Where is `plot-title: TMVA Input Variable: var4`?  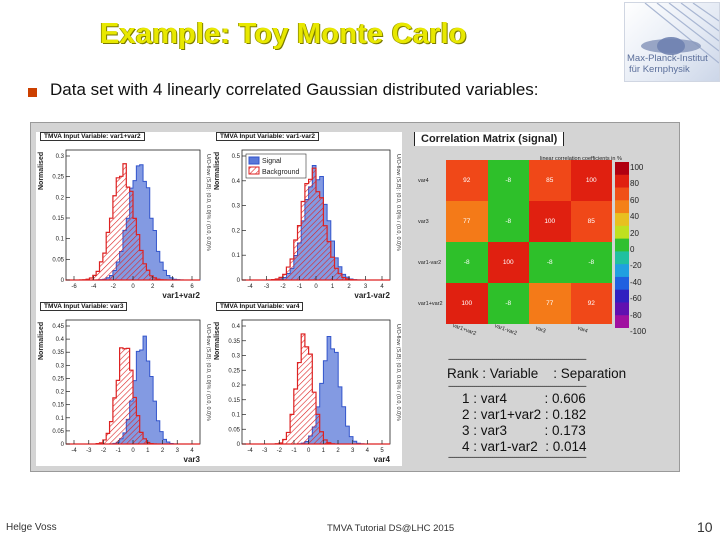 plot-title: TMVA Input Variable: var4 is located at coordinates (260, 306).